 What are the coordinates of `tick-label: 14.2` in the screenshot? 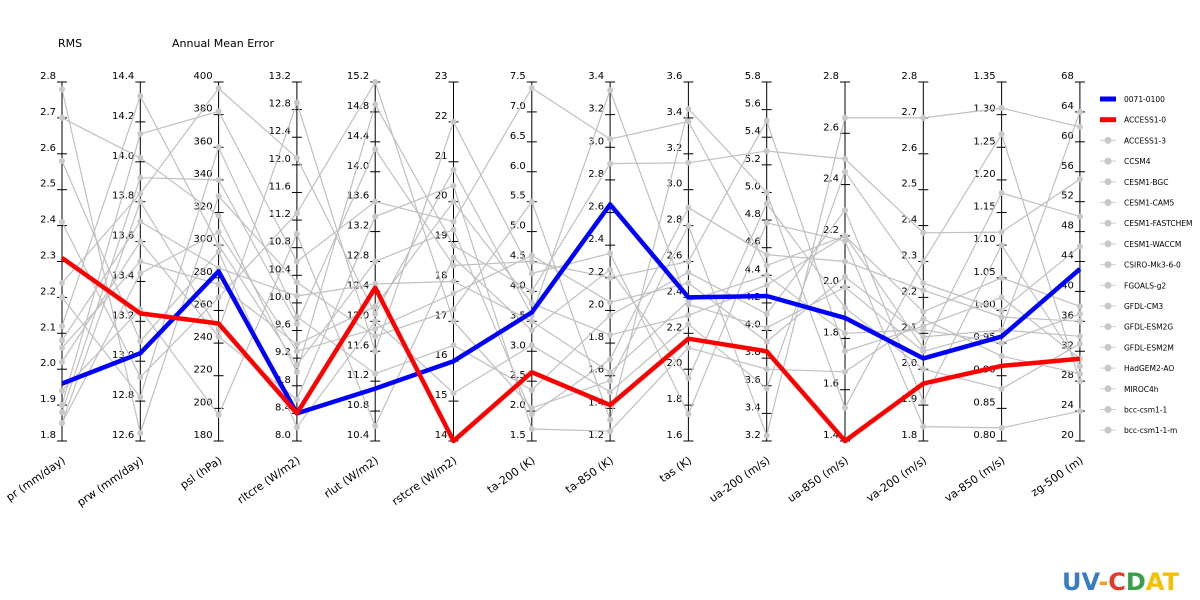 It's located at (123, 116).